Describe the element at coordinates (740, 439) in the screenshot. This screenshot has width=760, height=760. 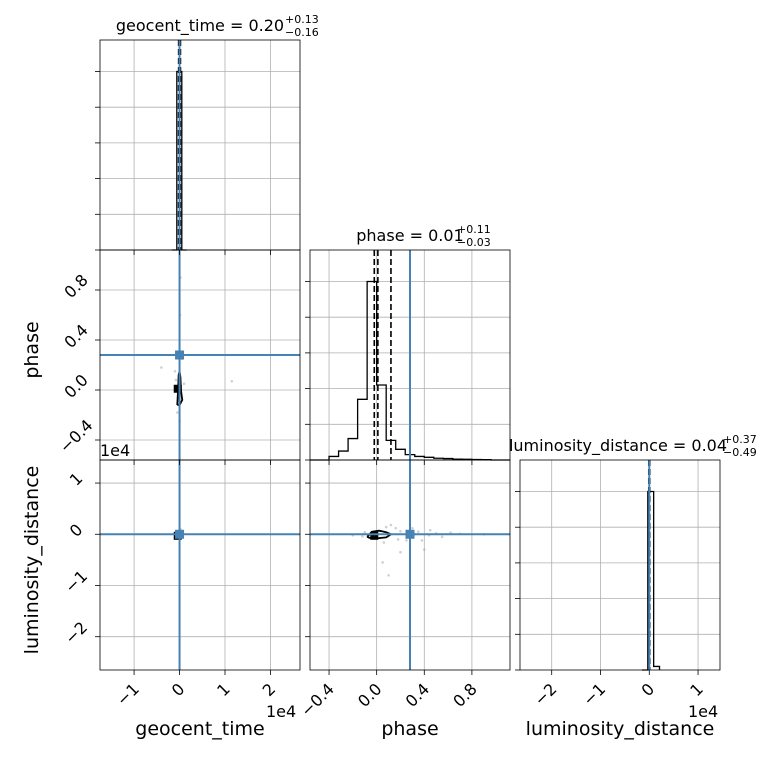
I see `title-luminosity_distance-plus: +0.37` at that location.